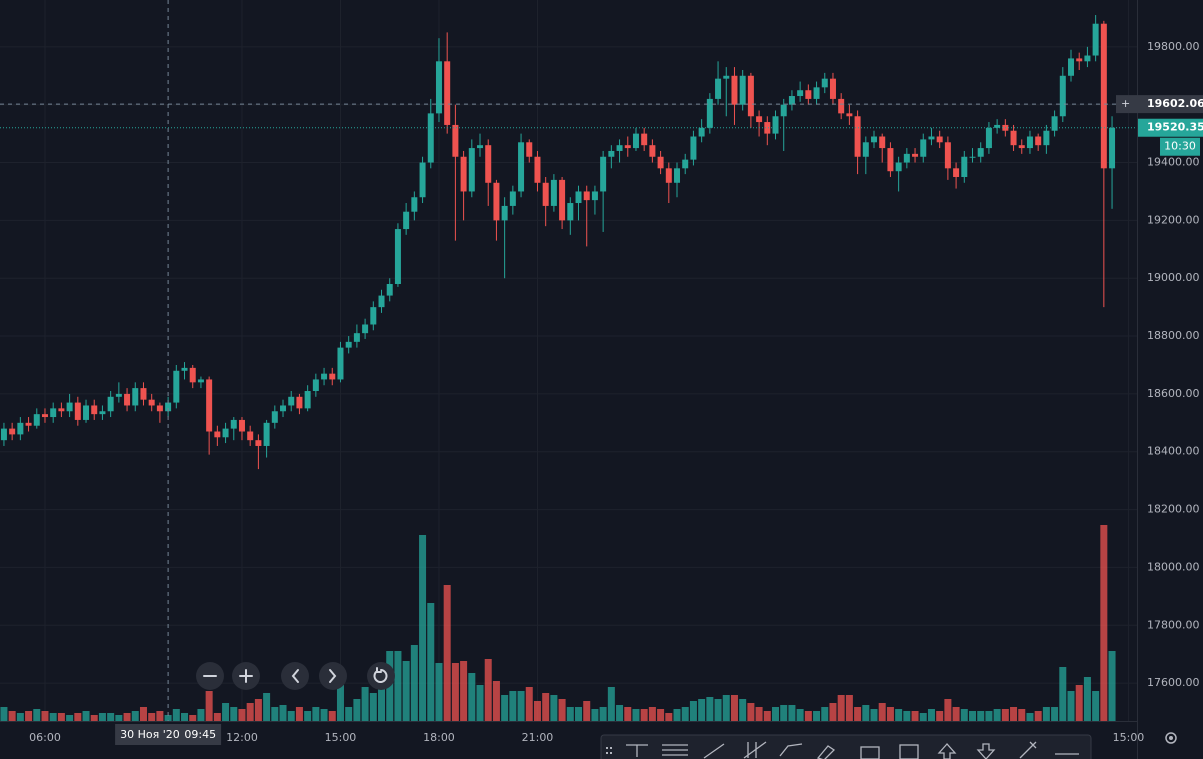  Describe the element at coordinates (295, 676) in the screenshot. I see `scroll-left-button` at that location.